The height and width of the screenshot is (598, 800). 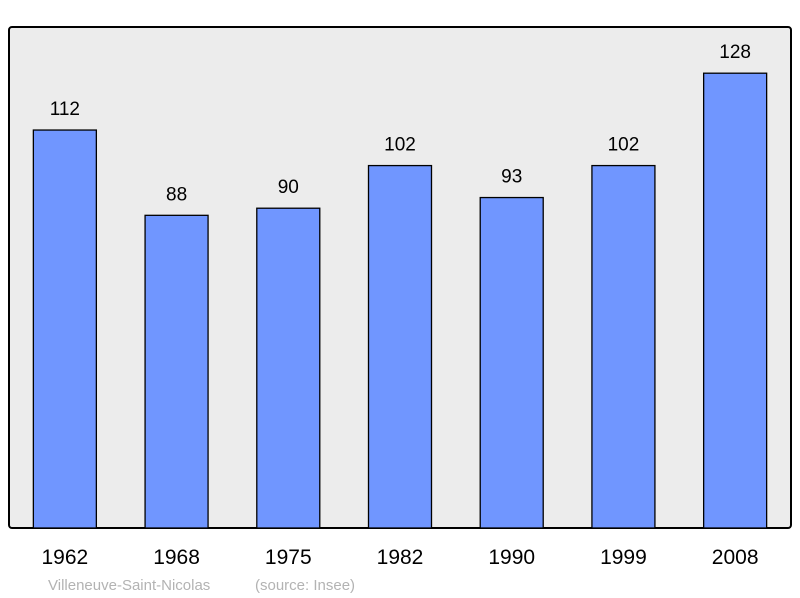 What do you see at coordinates (65, 109) in the screenshot?
I see `data-label-1962: 112` at bounding box center [65, 109].